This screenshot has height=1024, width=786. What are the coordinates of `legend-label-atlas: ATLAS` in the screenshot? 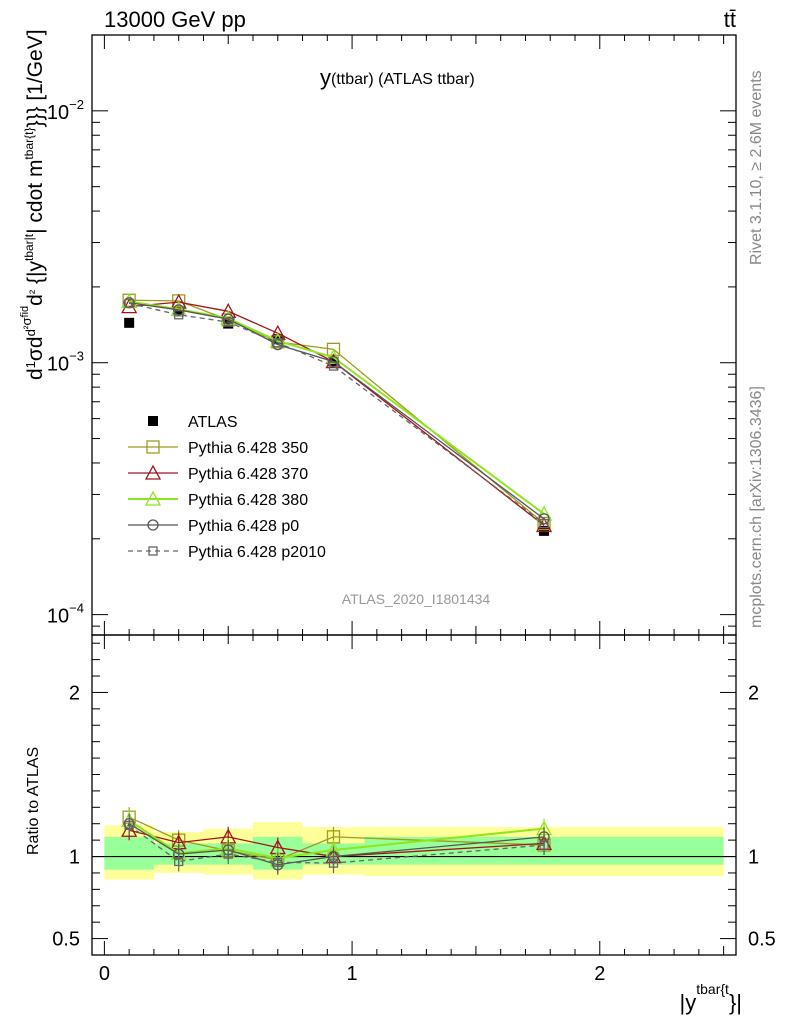 It's located at (213, 422).